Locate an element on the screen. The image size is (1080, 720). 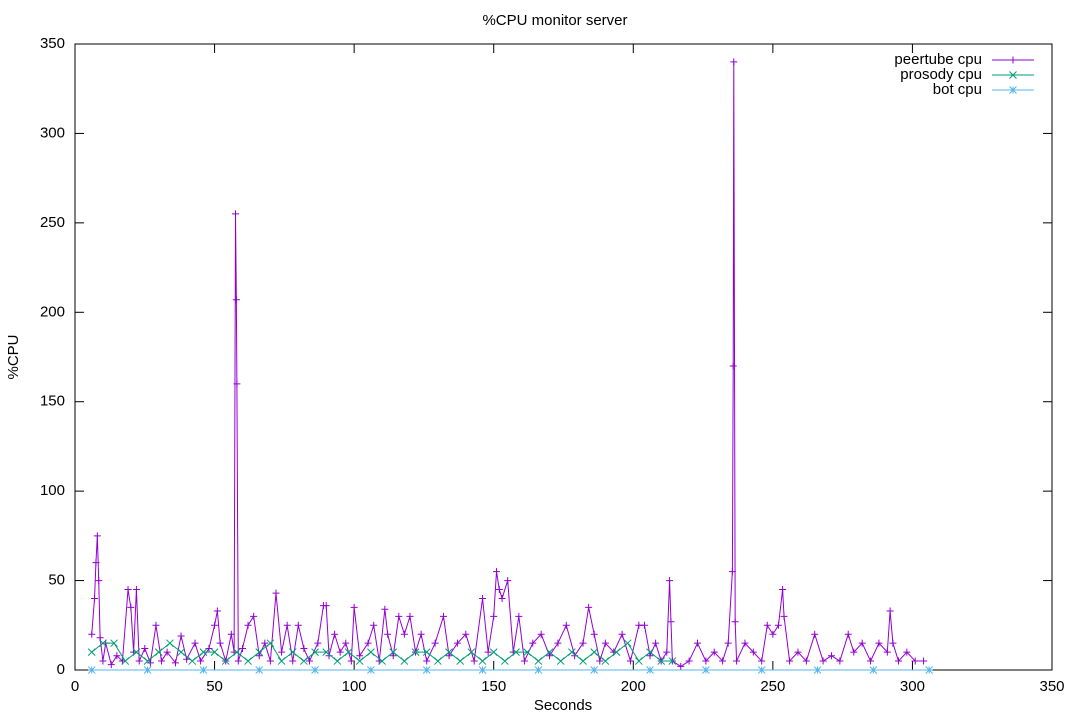
x-tick-label: 300 is located at coordinates (912, 686).